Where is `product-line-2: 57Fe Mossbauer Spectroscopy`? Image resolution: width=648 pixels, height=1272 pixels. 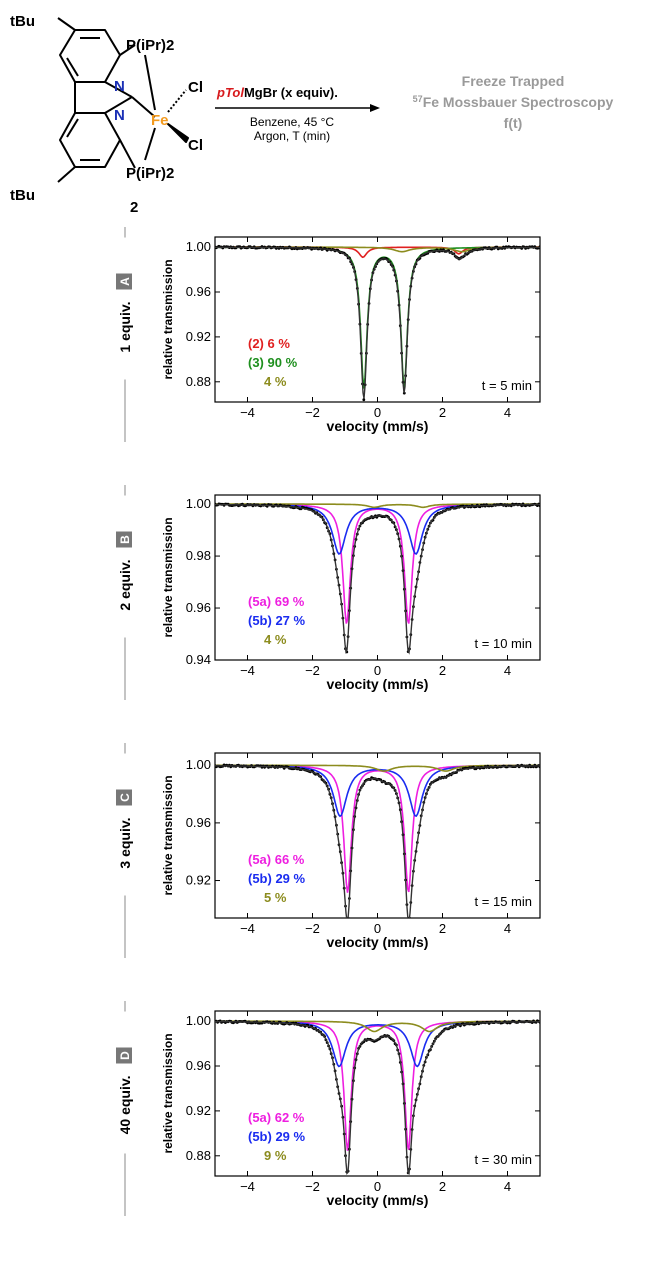 product-line-2: 57Fe Mossbauer Spectroscopy is located at coordinates (513, 102).